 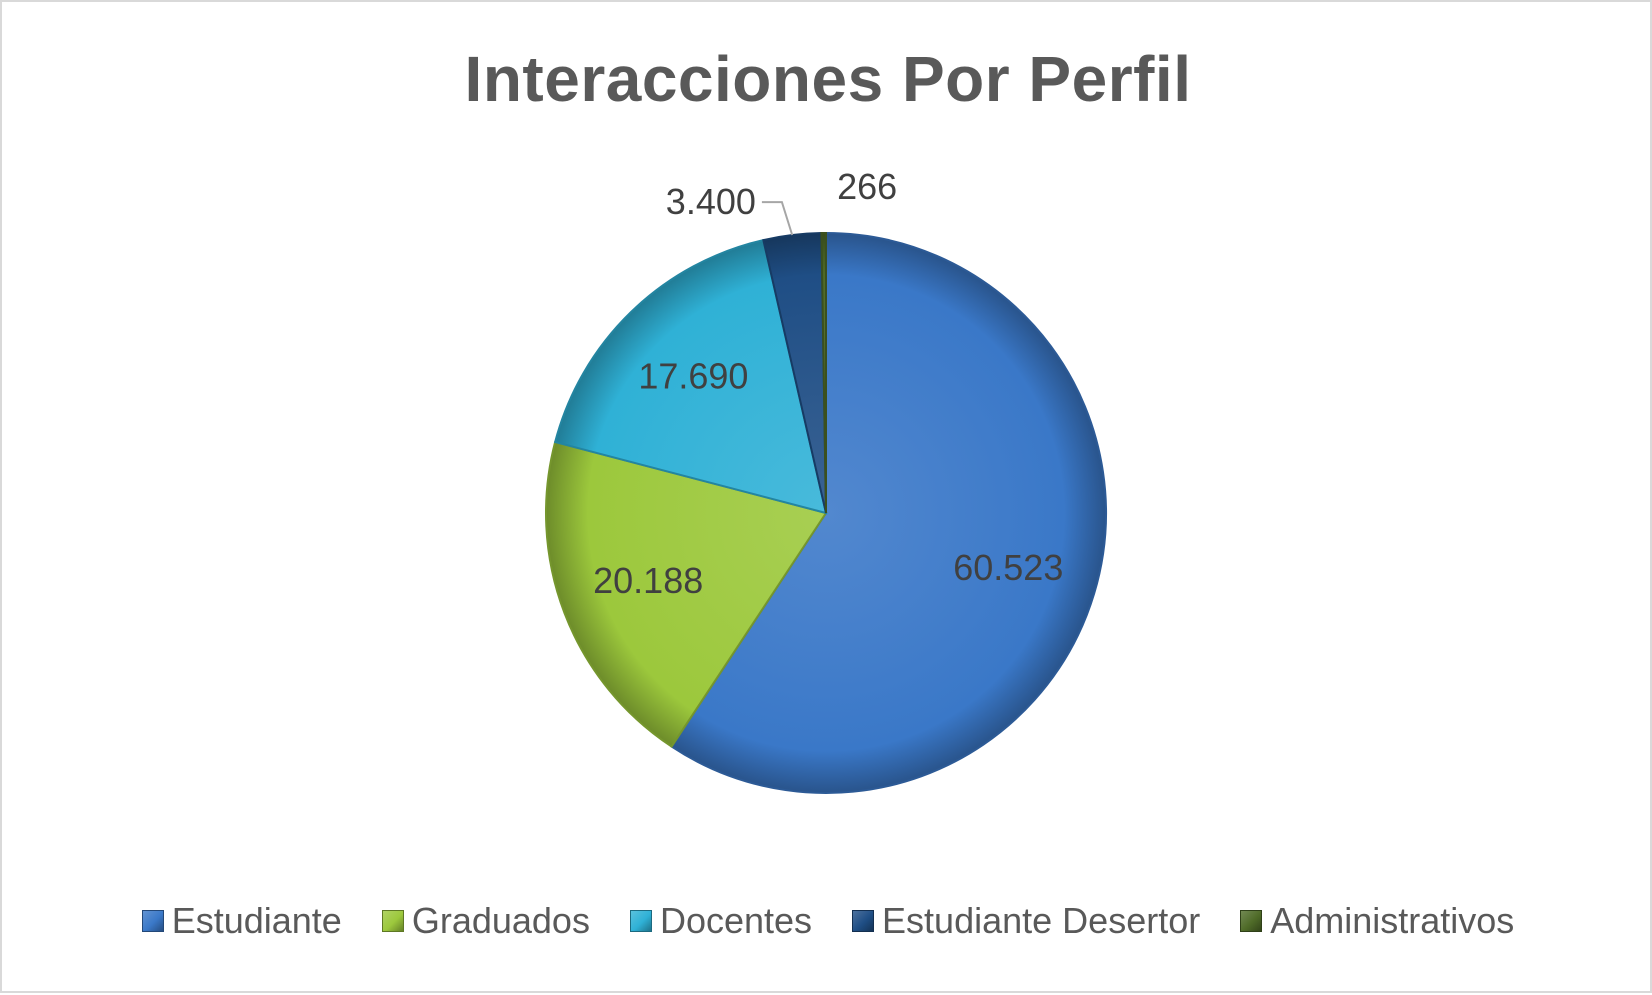 I want to click on pie-slice-estudiante, so click(x=888, y=512).